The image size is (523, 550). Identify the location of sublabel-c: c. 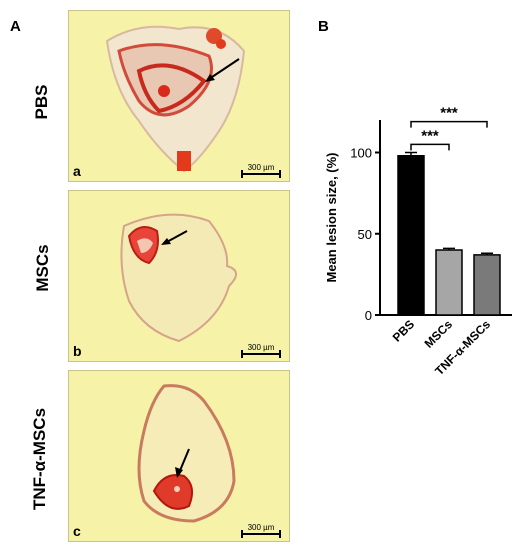
(77, 531).